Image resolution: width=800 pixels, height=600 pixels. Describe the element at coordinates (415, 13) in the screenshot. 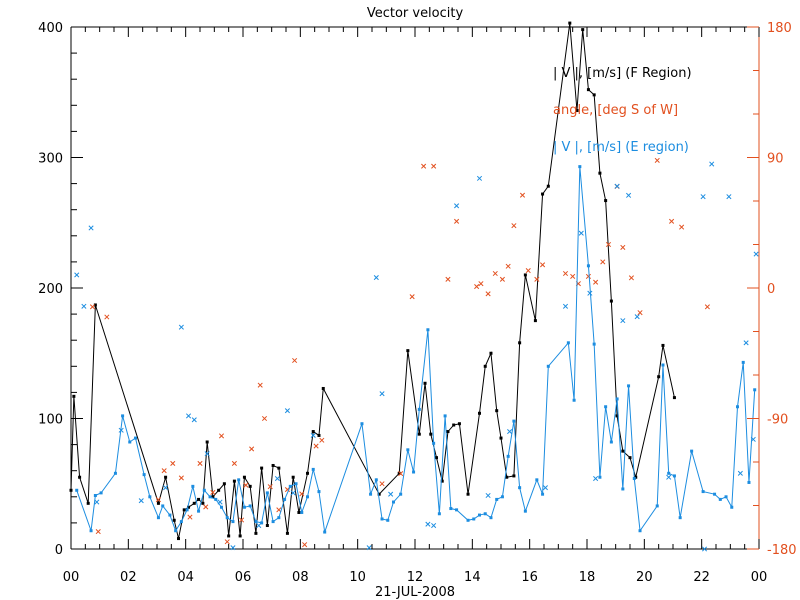

I see `chart-title: Vector velocity` at that location.